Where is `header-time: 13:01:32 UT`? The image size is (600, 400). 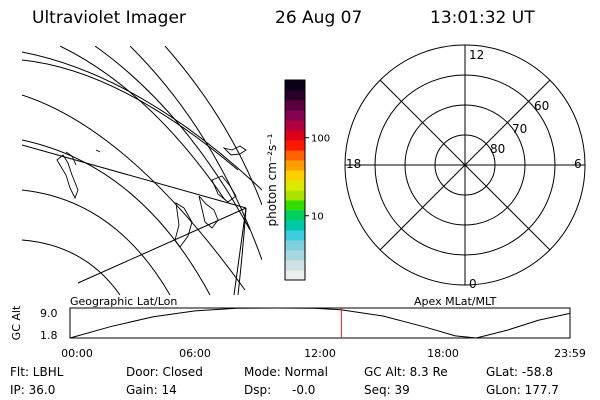 header-time: 13:01:32 UT is located at coordinates (482, 18).